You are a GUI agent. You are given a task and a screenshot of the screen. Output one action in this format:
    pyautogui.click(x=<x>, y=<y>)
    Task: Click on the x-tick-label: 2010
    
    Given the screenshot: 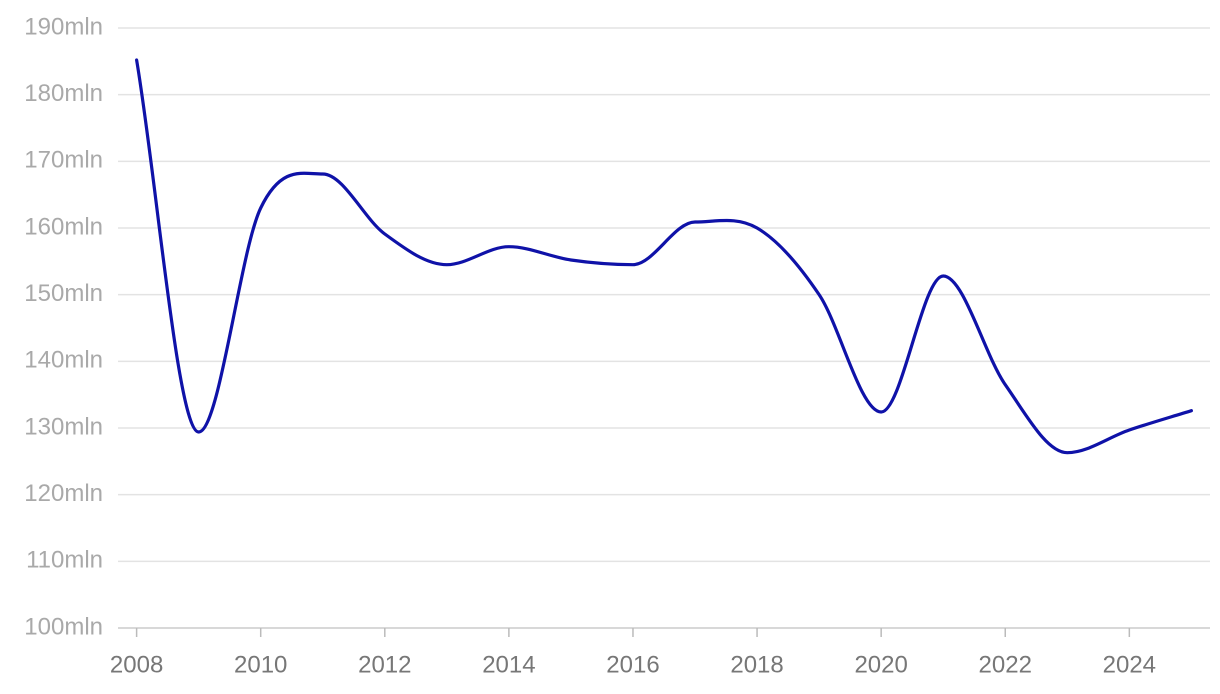 What is the action you would take?
    pyautogui.click(x=260, y=664)
    